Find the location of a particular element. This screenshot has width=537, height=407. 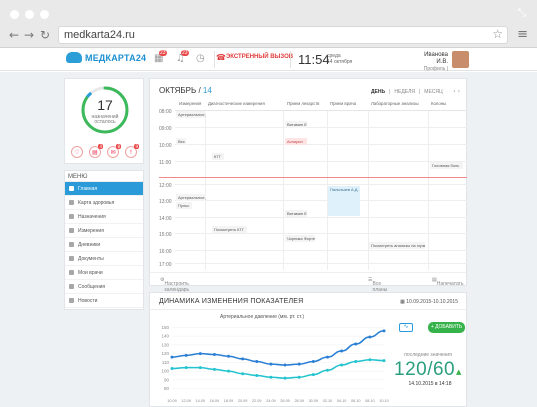

forward-icon: → is located at coordinates (29, 35).